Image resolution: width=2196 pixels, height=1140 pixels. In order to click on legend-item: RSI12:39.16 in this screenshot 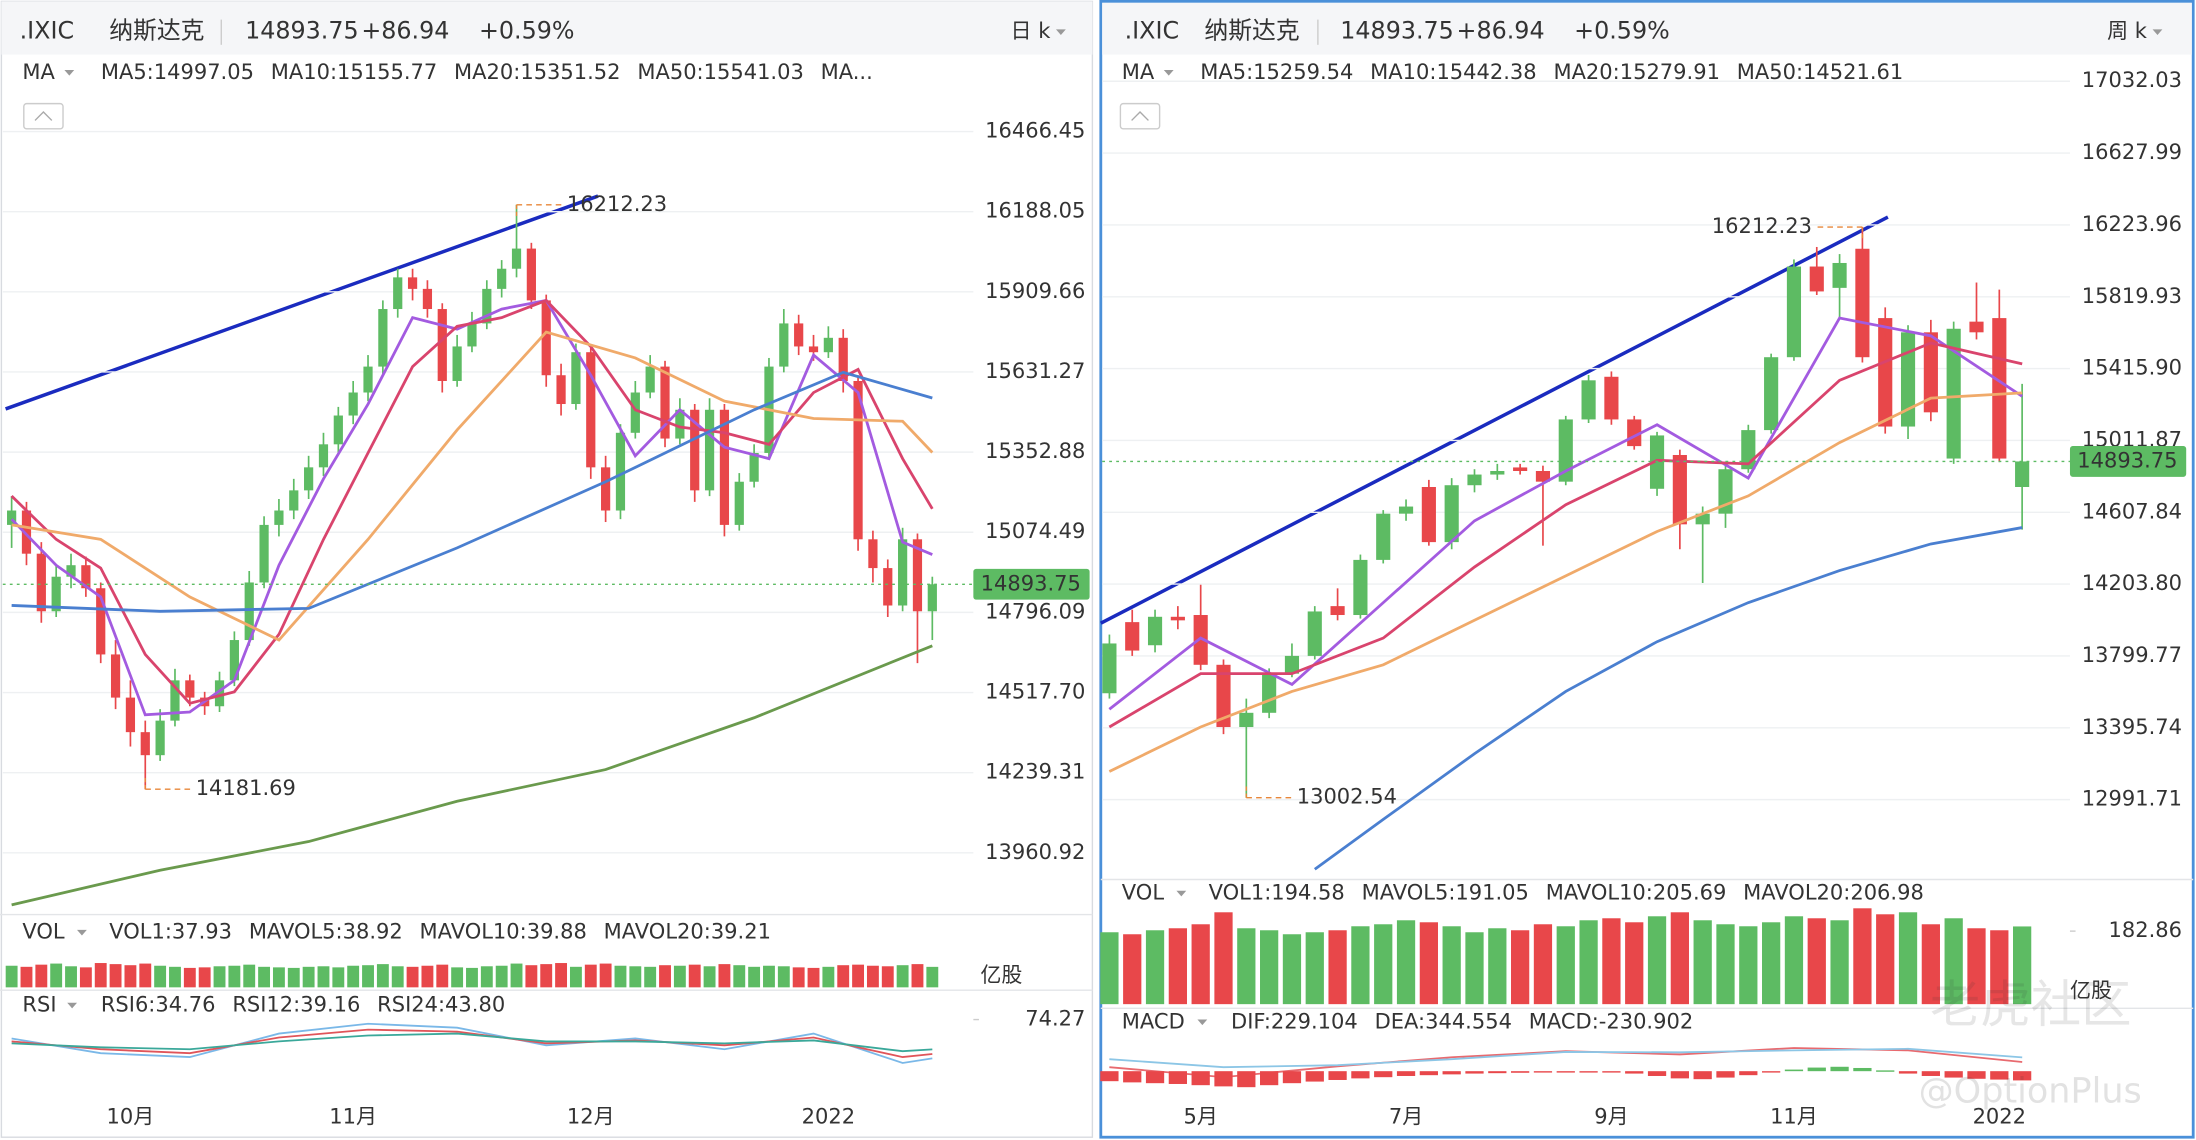, I will do `click(296, 1005)`.